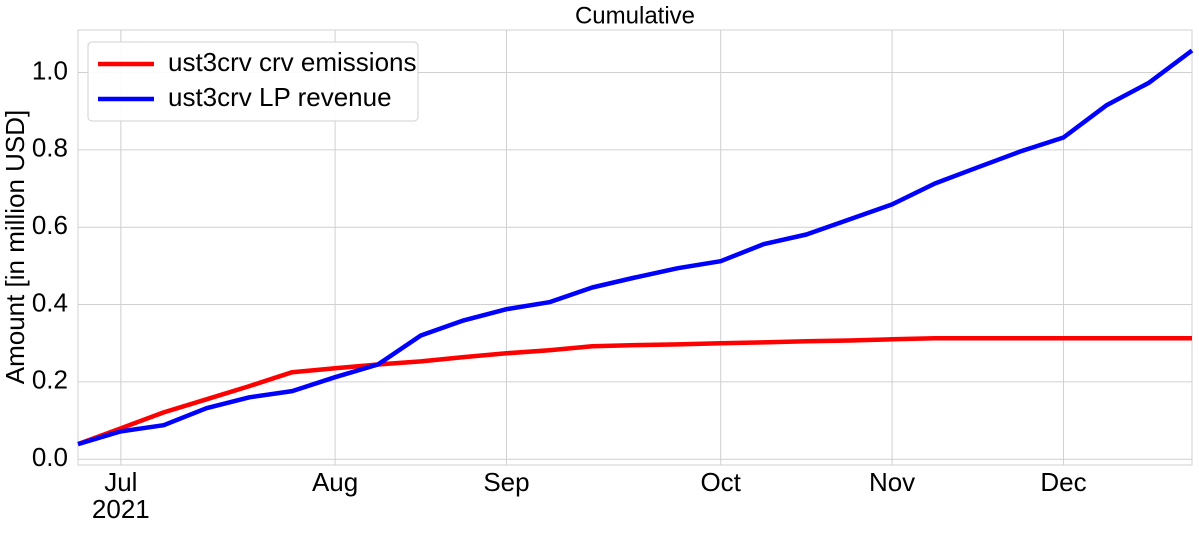  I want to click on x-tick-label: Dec, so click(1063, 482).